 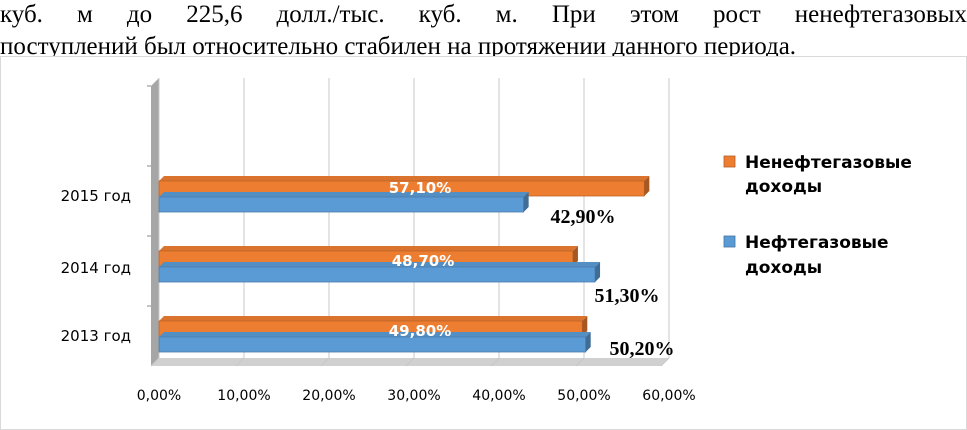 What do you see at coordinates (573, 14) in the screenshot?
I see `word: При` at bounding box center [573, 14].